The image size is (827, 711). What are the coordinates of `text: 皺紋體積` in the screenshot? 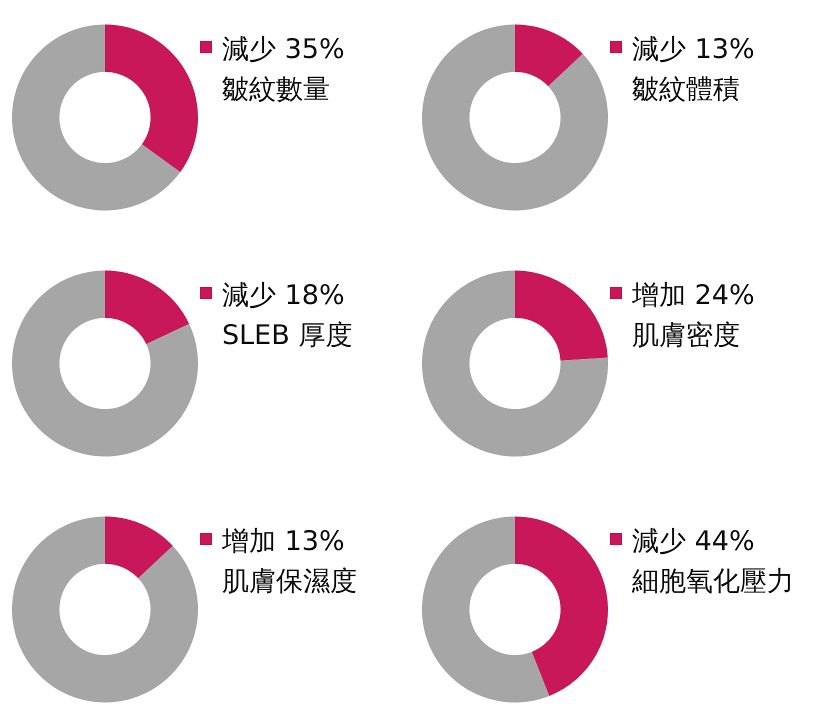 It's located at (686, 90).